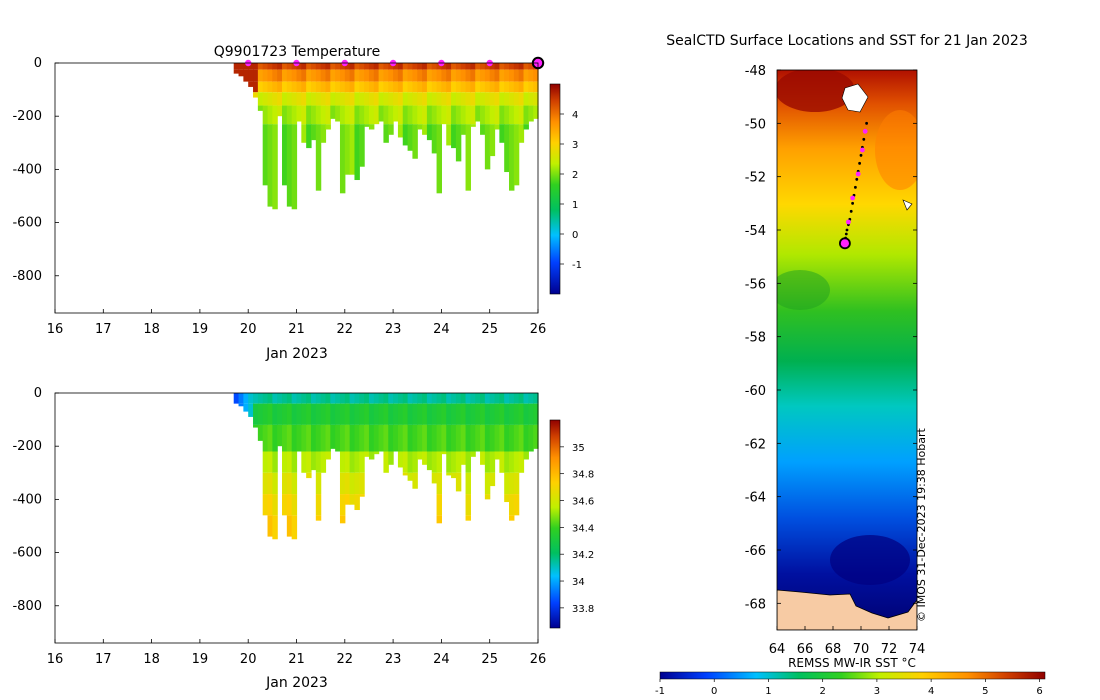 The height and width of the screenshot is (700, 1100). I want to click on colorbar-tick-label: 2, so click(822, 691).